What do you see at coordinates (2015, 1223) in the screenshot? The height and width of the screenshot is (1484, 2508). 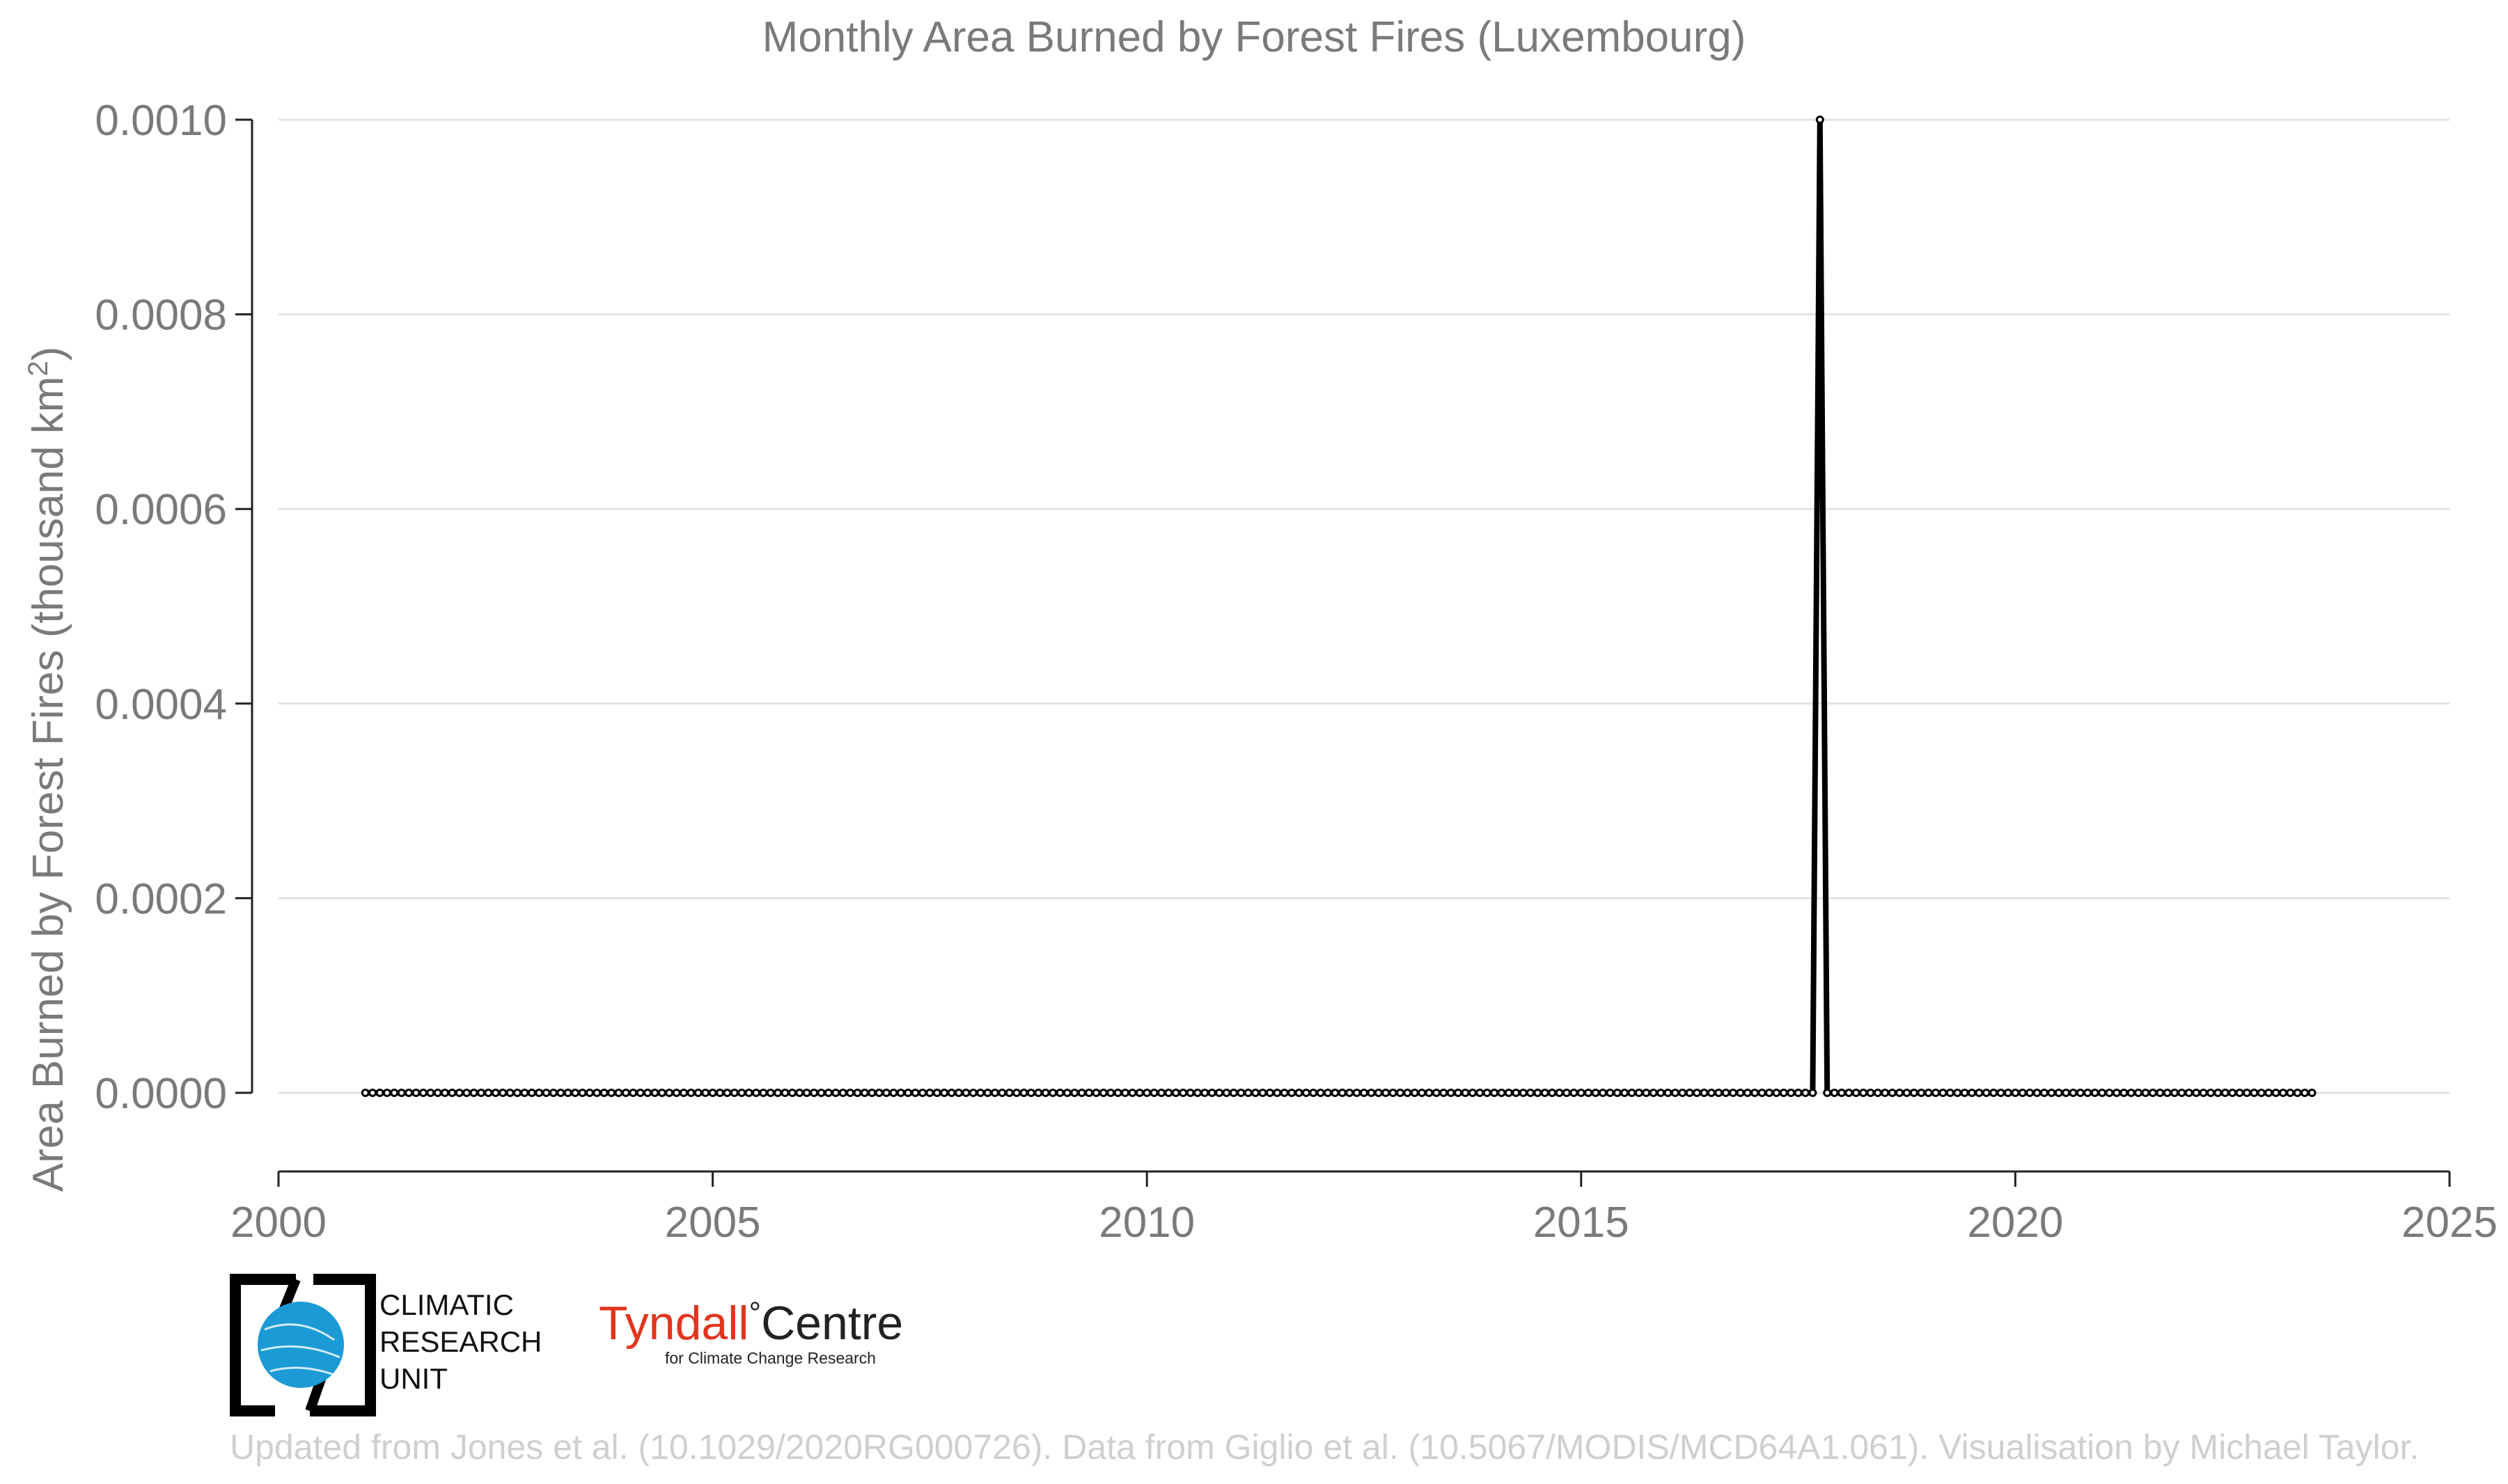 I see `x-tick-label: 2020` at bounding box center [2015, 1223].